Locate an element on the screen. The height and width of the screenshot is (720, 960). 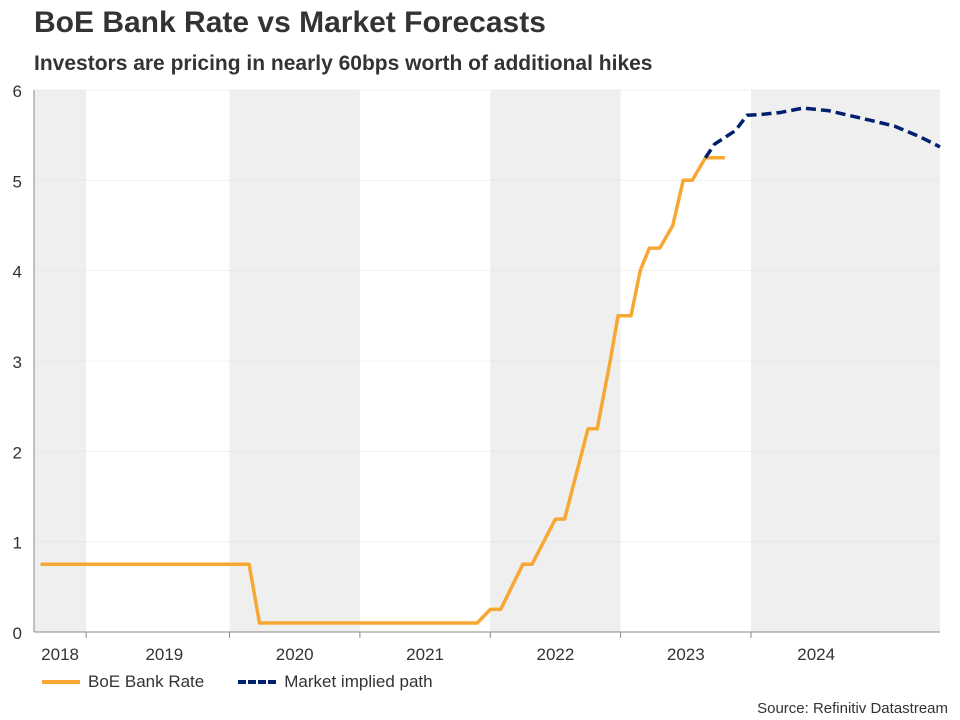
x-tick-label-2020: 2020 is located at coordinates (295, 654).